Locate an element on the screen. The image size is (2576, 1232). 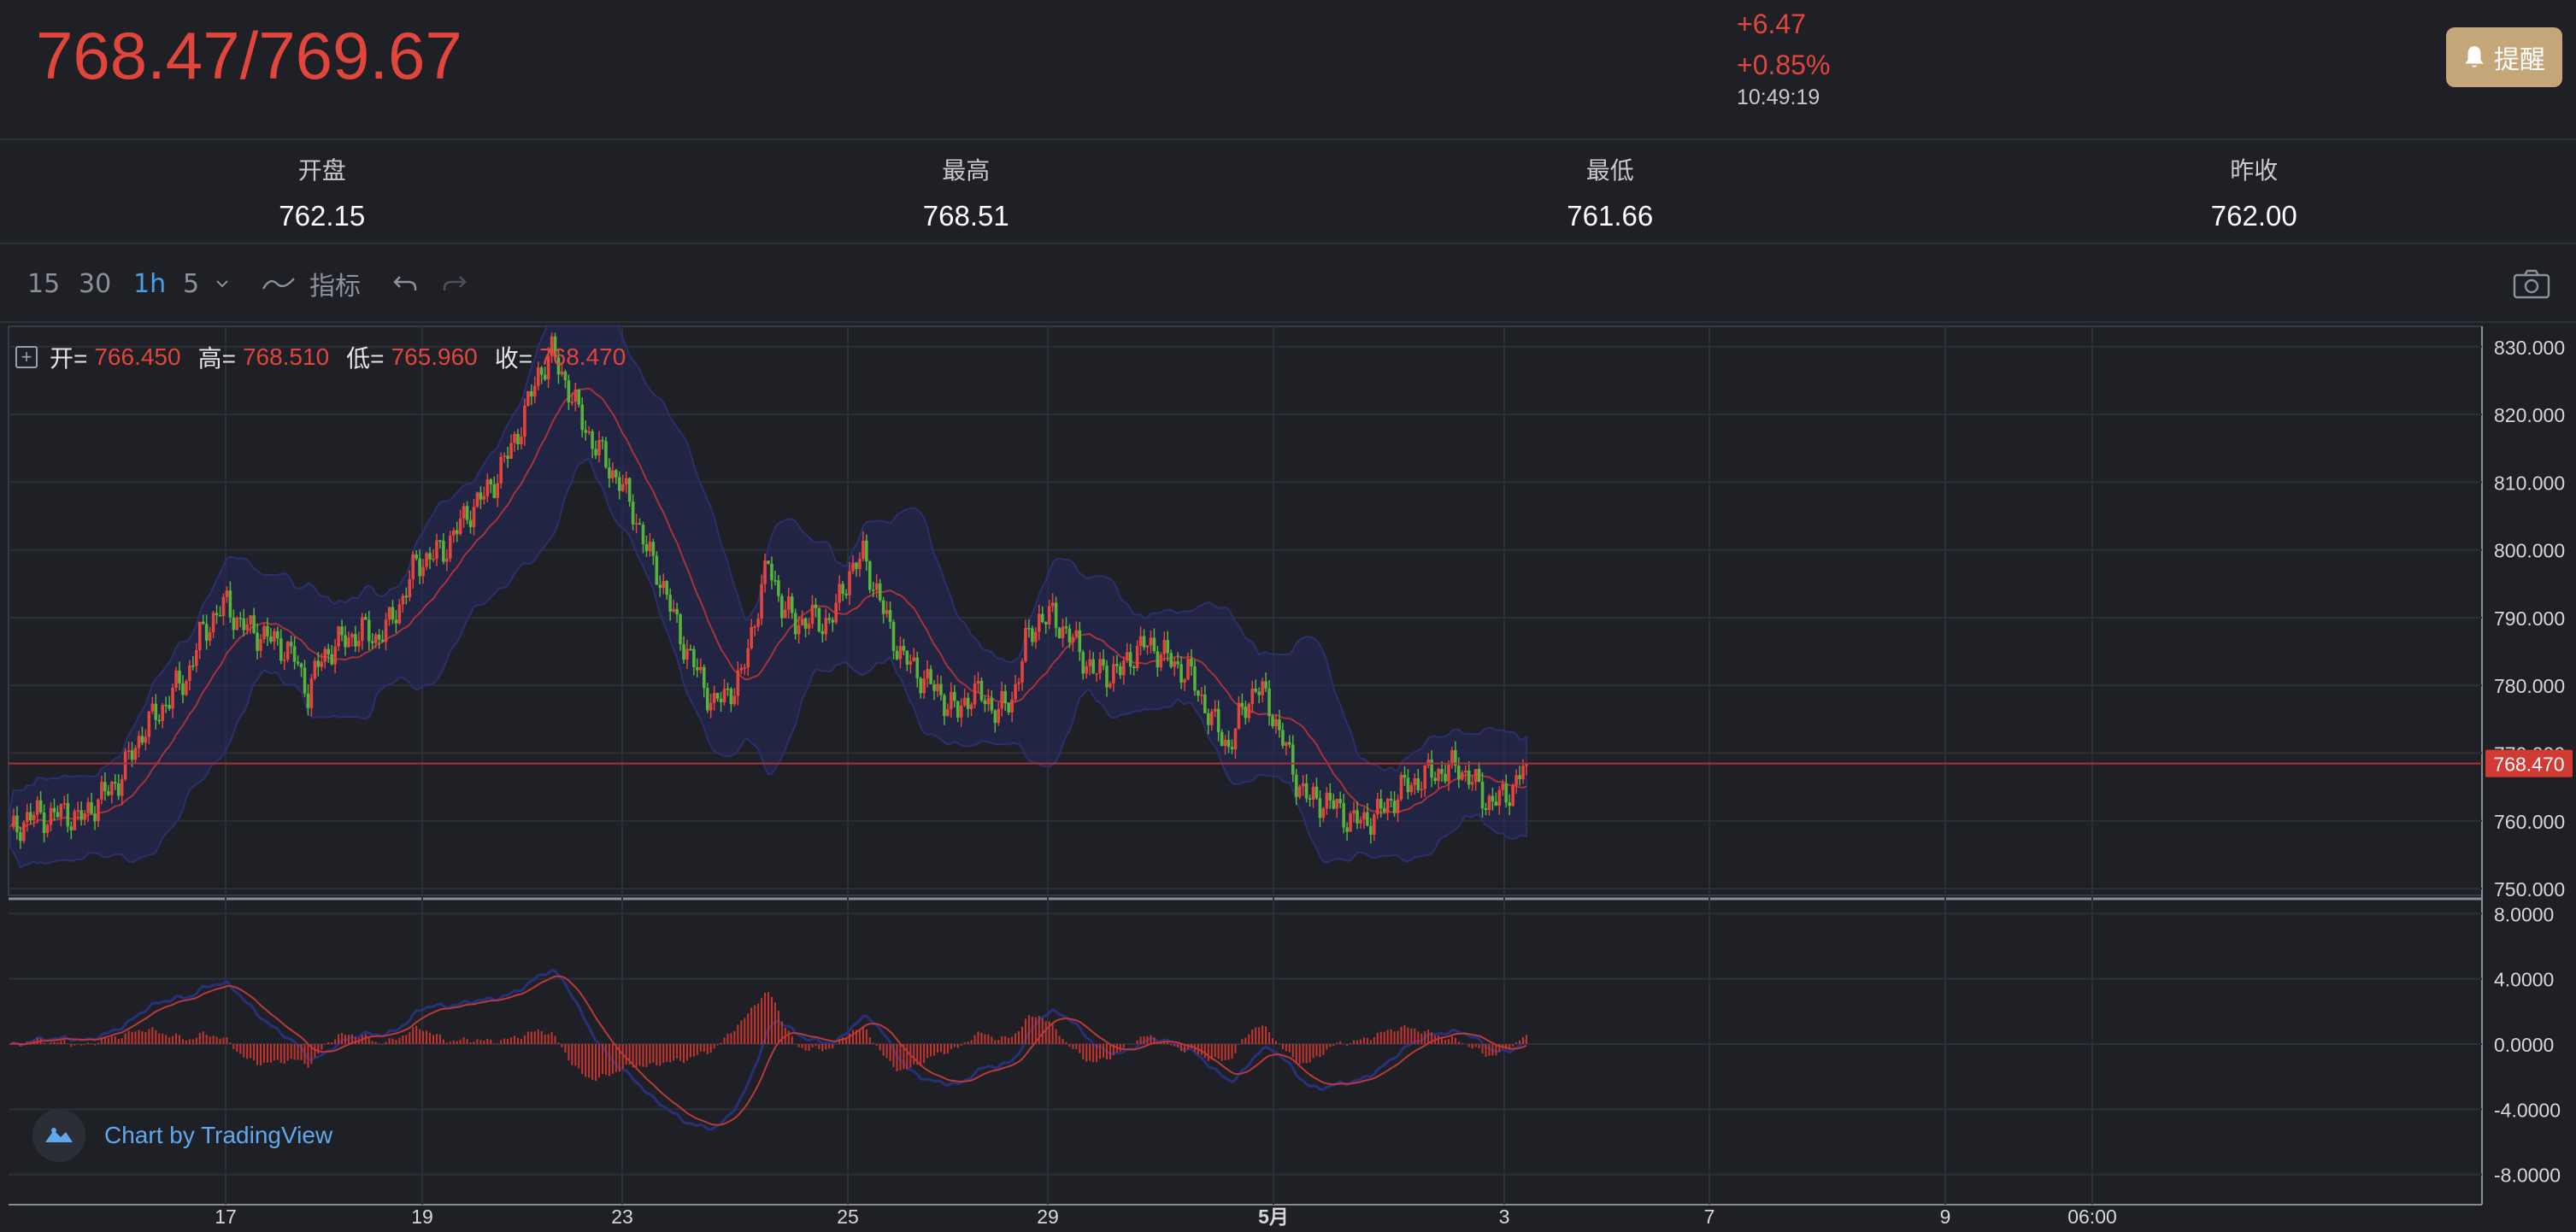
bell-icon is located at coordinates (2474, 56).